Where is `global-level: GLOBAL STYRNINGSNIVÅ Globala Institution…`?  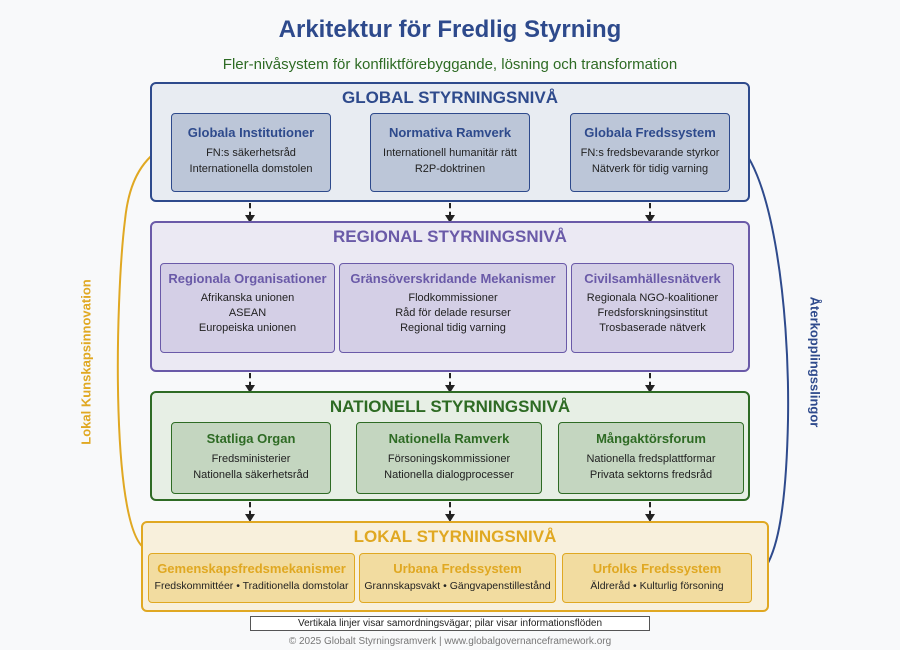
global-level: GLOBAL STYRNINGSNIVÅ Globala Institution… is located at coordinates (450, 142).